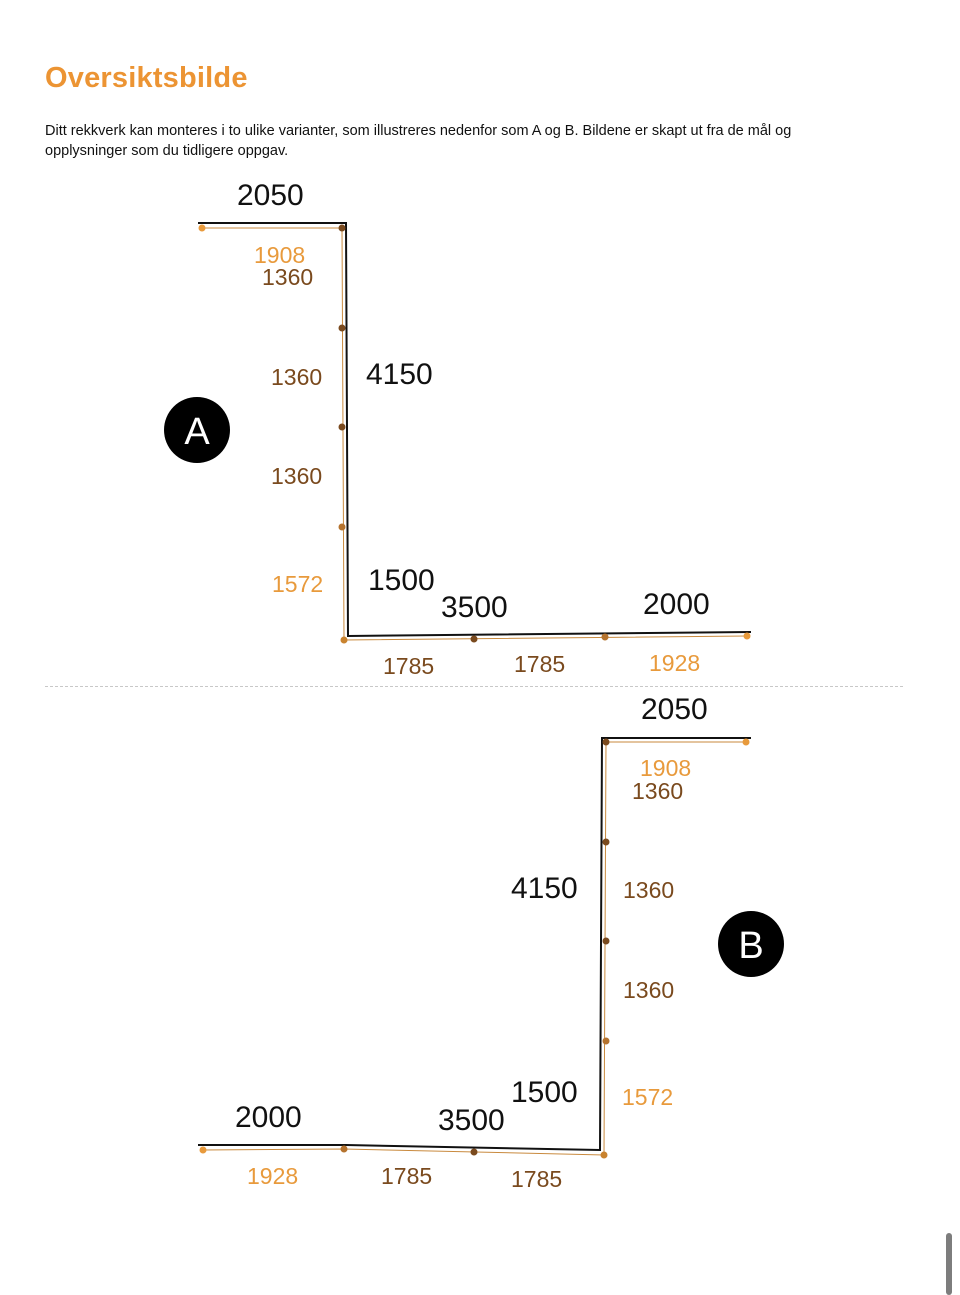 The image size is (960, 1295). I want to click on variant-b-badge: B, so click(751, 944).